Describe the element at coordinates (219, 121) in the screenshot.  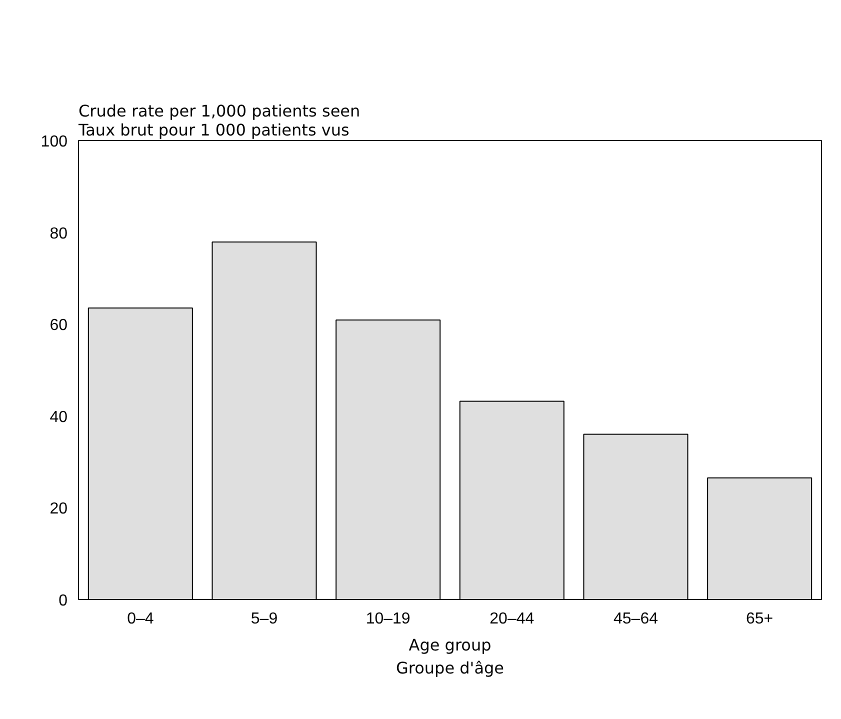
I see `y-axis-title: Crude rate per 1,000 patients seen Taux brut pour 1 000 patients vus` at that location.